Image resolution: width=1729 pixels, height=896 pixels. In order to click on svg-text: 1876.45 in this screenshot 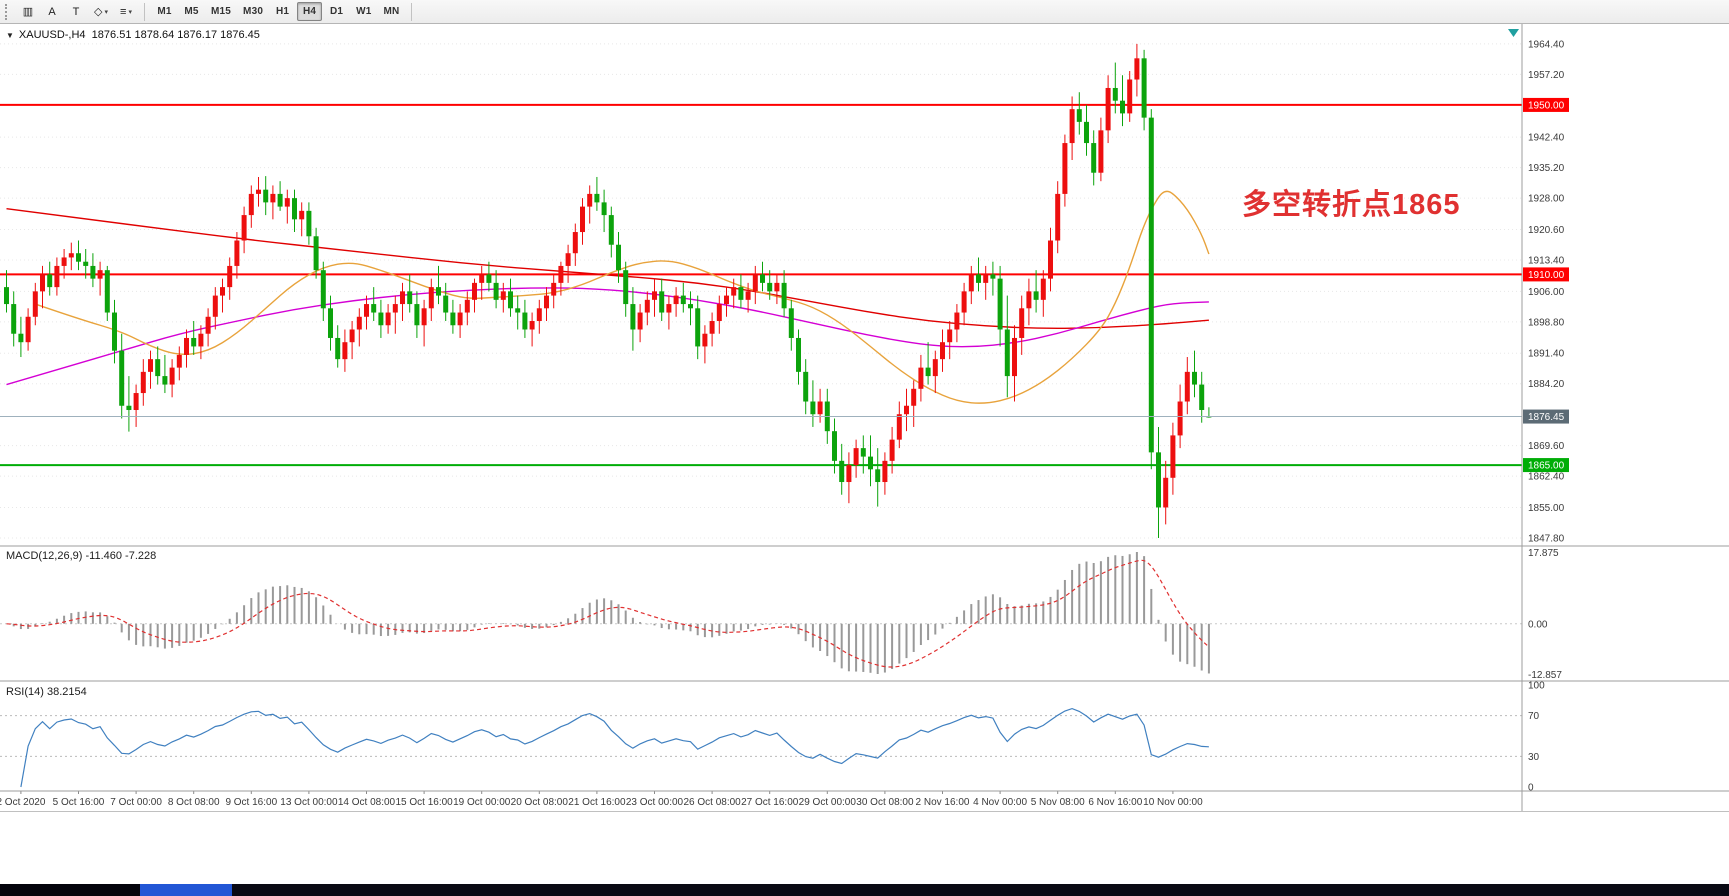, I will do `click(1546, 417)`.